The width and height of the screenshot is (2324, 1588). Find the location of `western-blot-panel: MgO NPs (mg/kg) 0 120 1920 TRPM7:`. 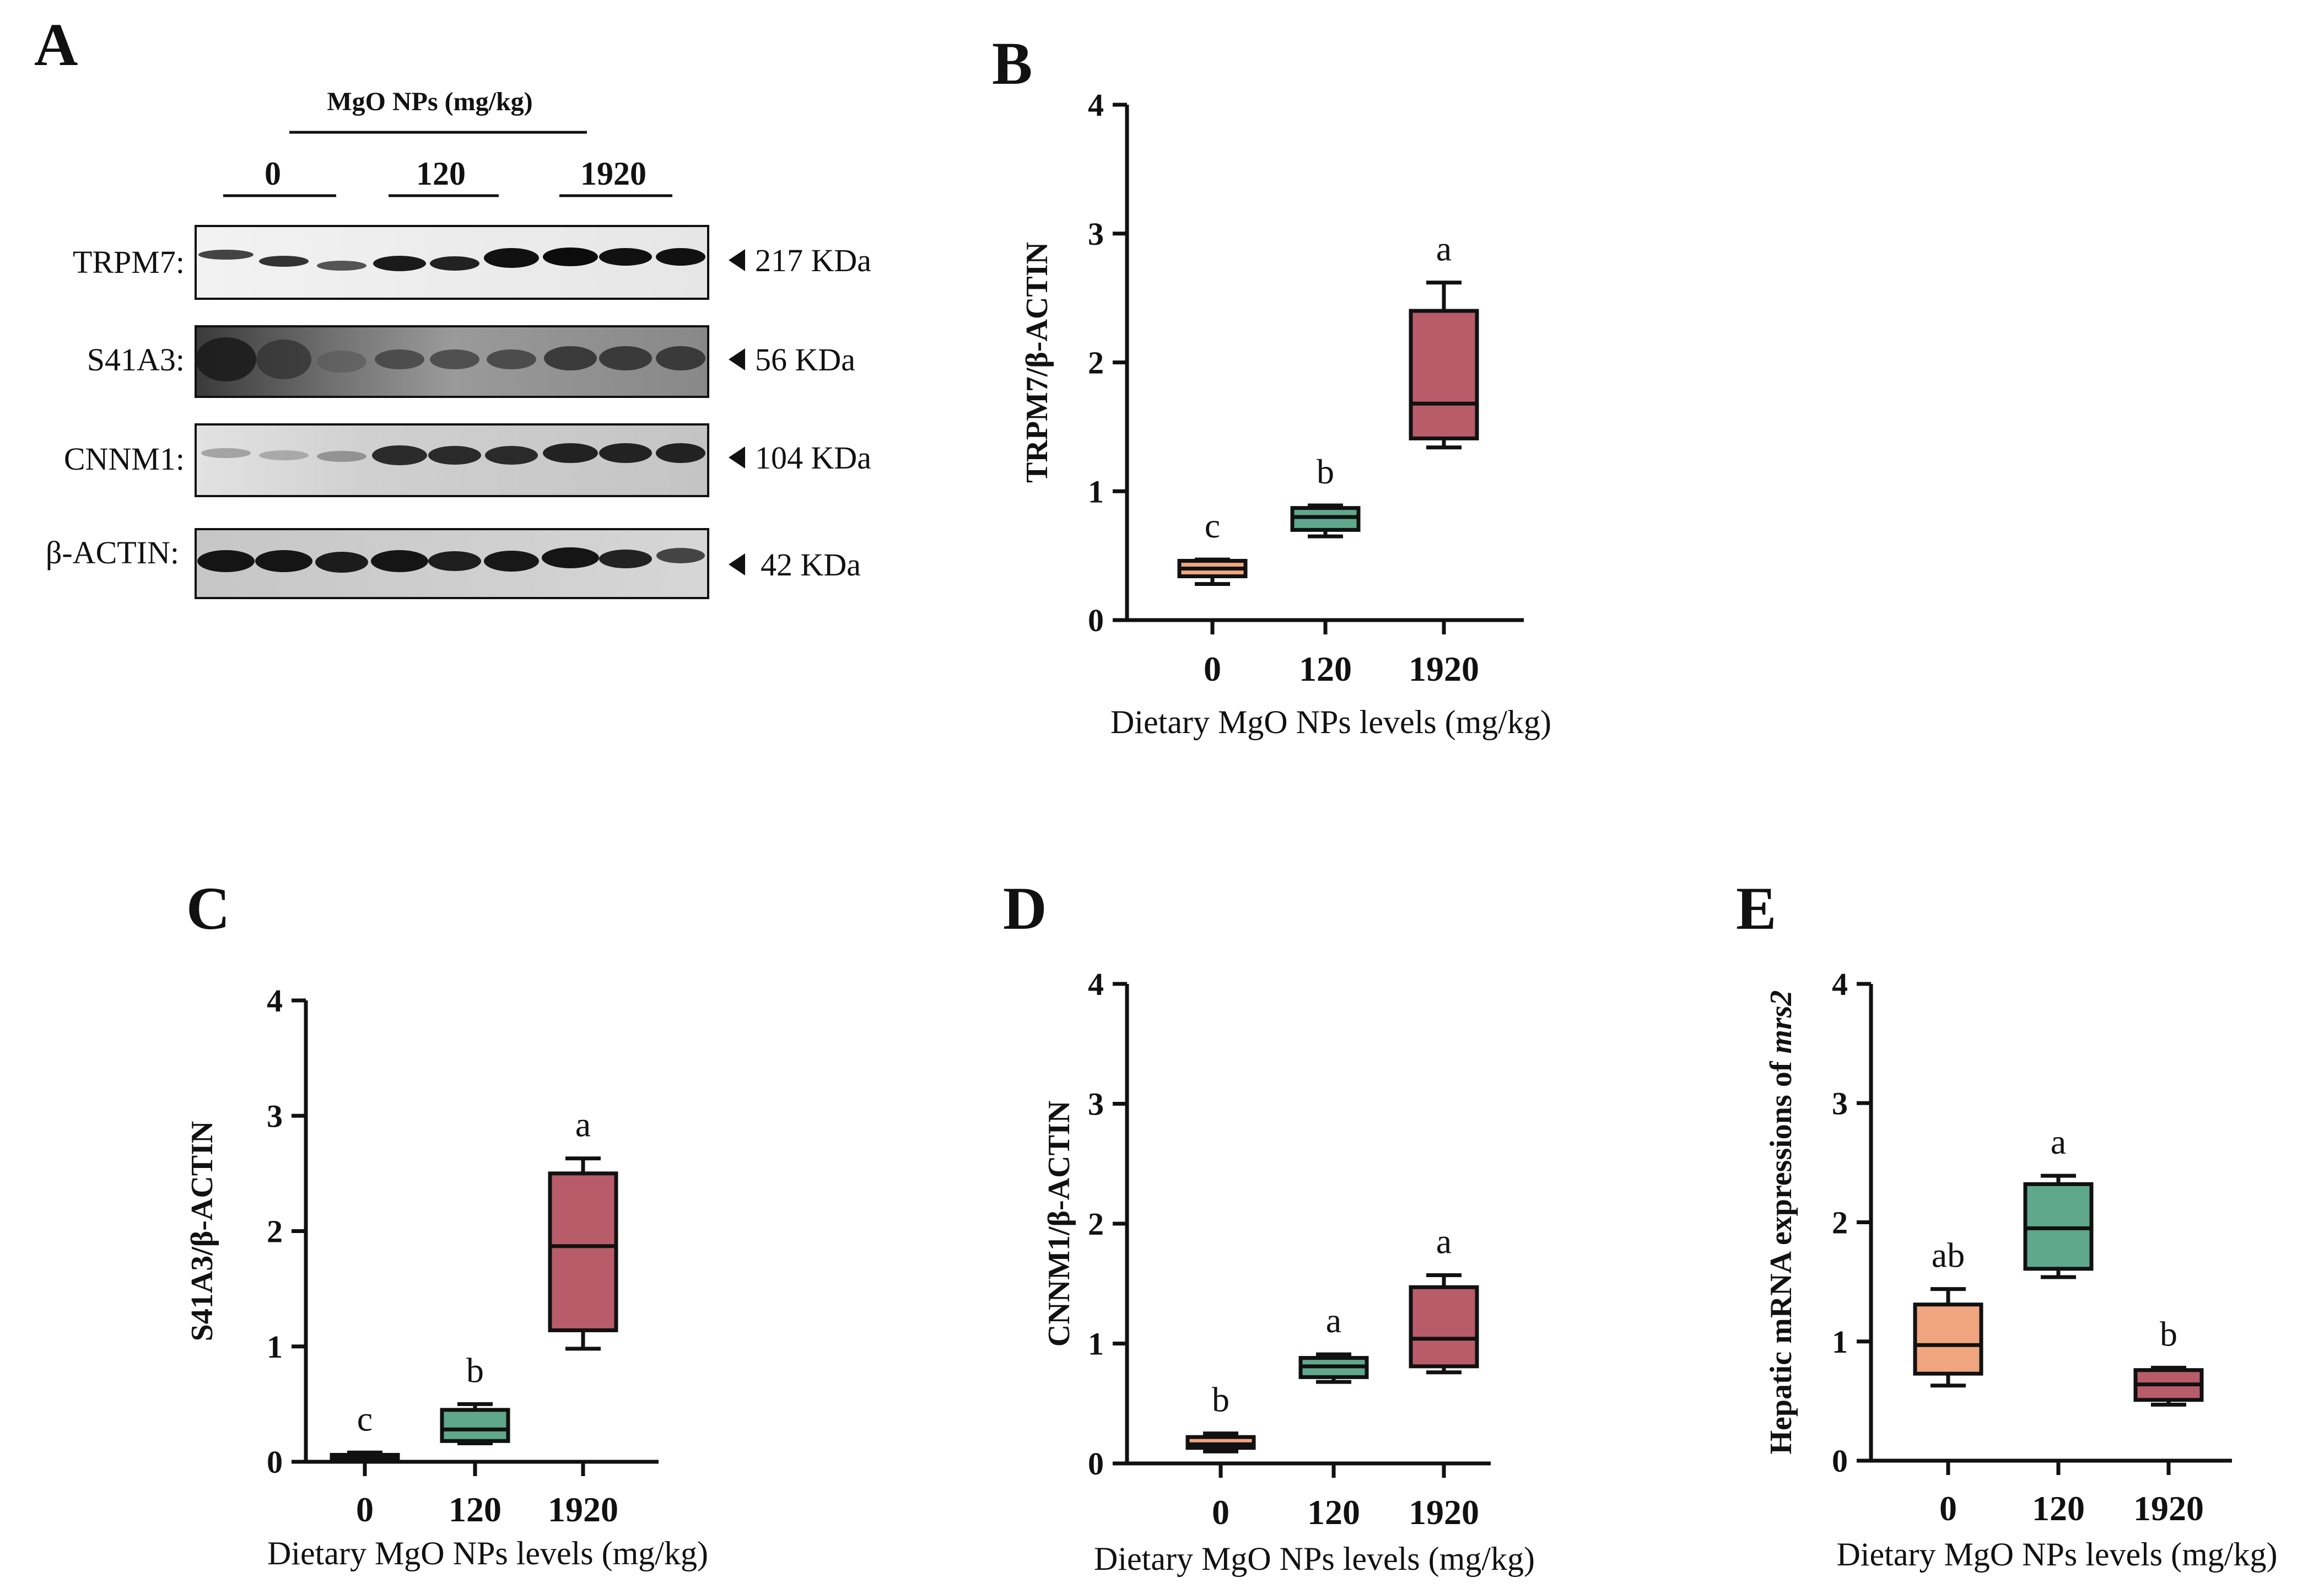

western-blot-panel: MgO NPs (mg/kg) 0 120 1920 TRPM7: is located at coordinates (458, 343).